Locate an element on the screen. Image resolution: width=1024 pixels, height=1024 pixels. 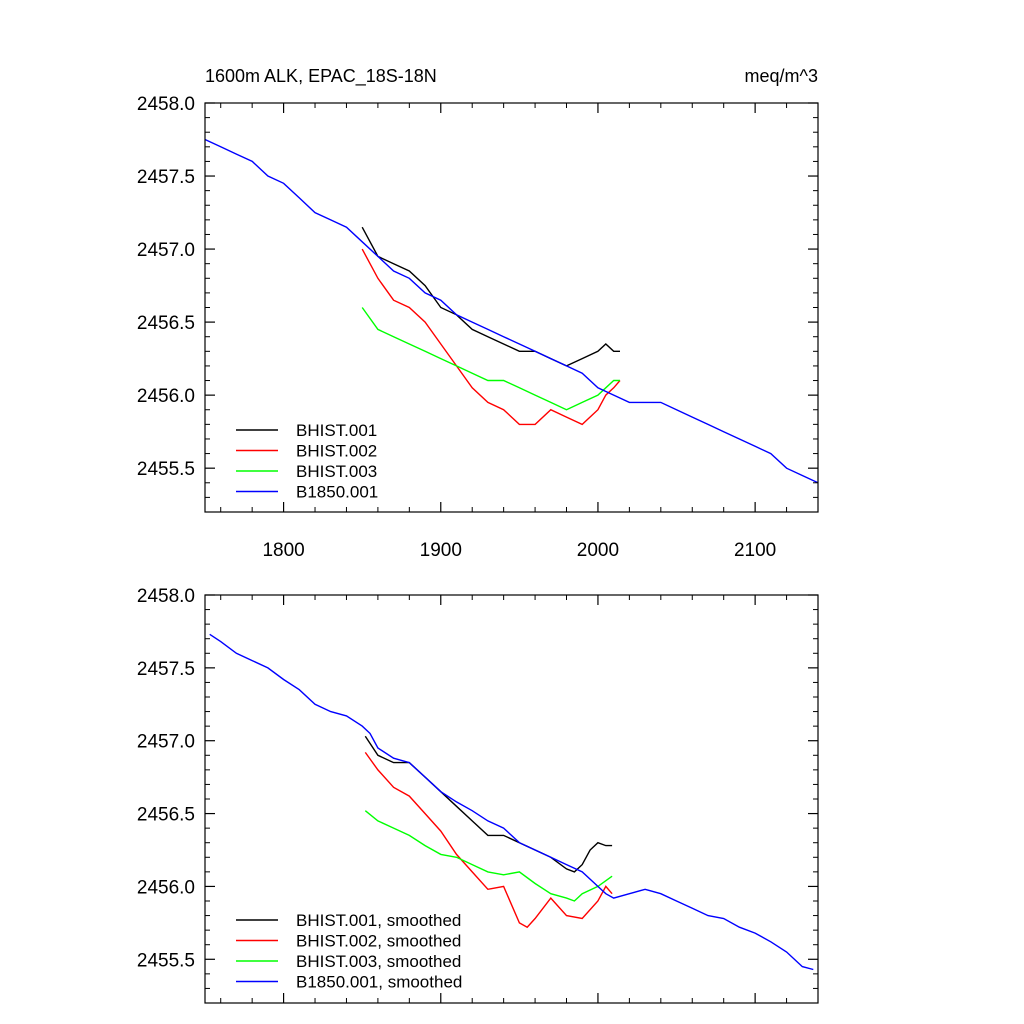
x-tick-label: 1800 is located at coordinates (283, 550).